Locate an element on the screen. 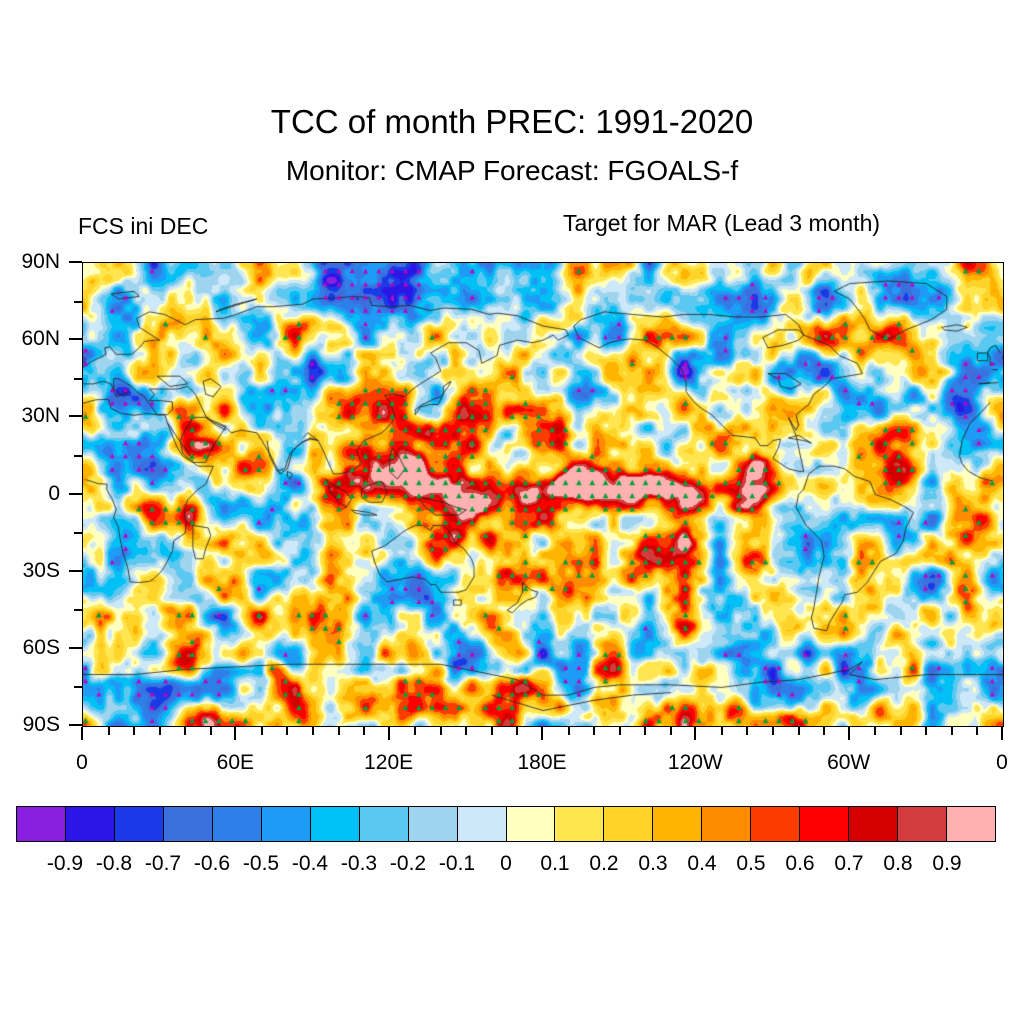 This screenshot has height=1024, width=1024. colorbar-tick-label: -0.1 is located at coordinates (457, 863).